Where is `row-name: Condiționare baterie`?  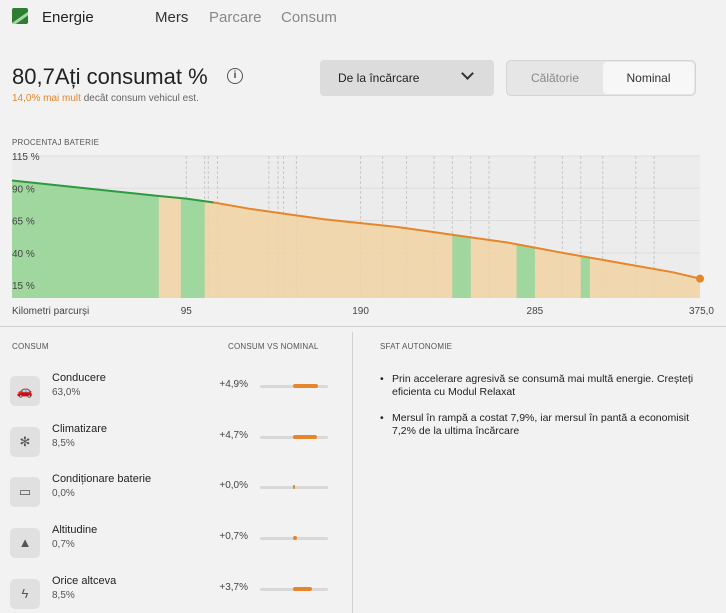 row-name: Condiționare baterie is located at coordinates (102, 479).